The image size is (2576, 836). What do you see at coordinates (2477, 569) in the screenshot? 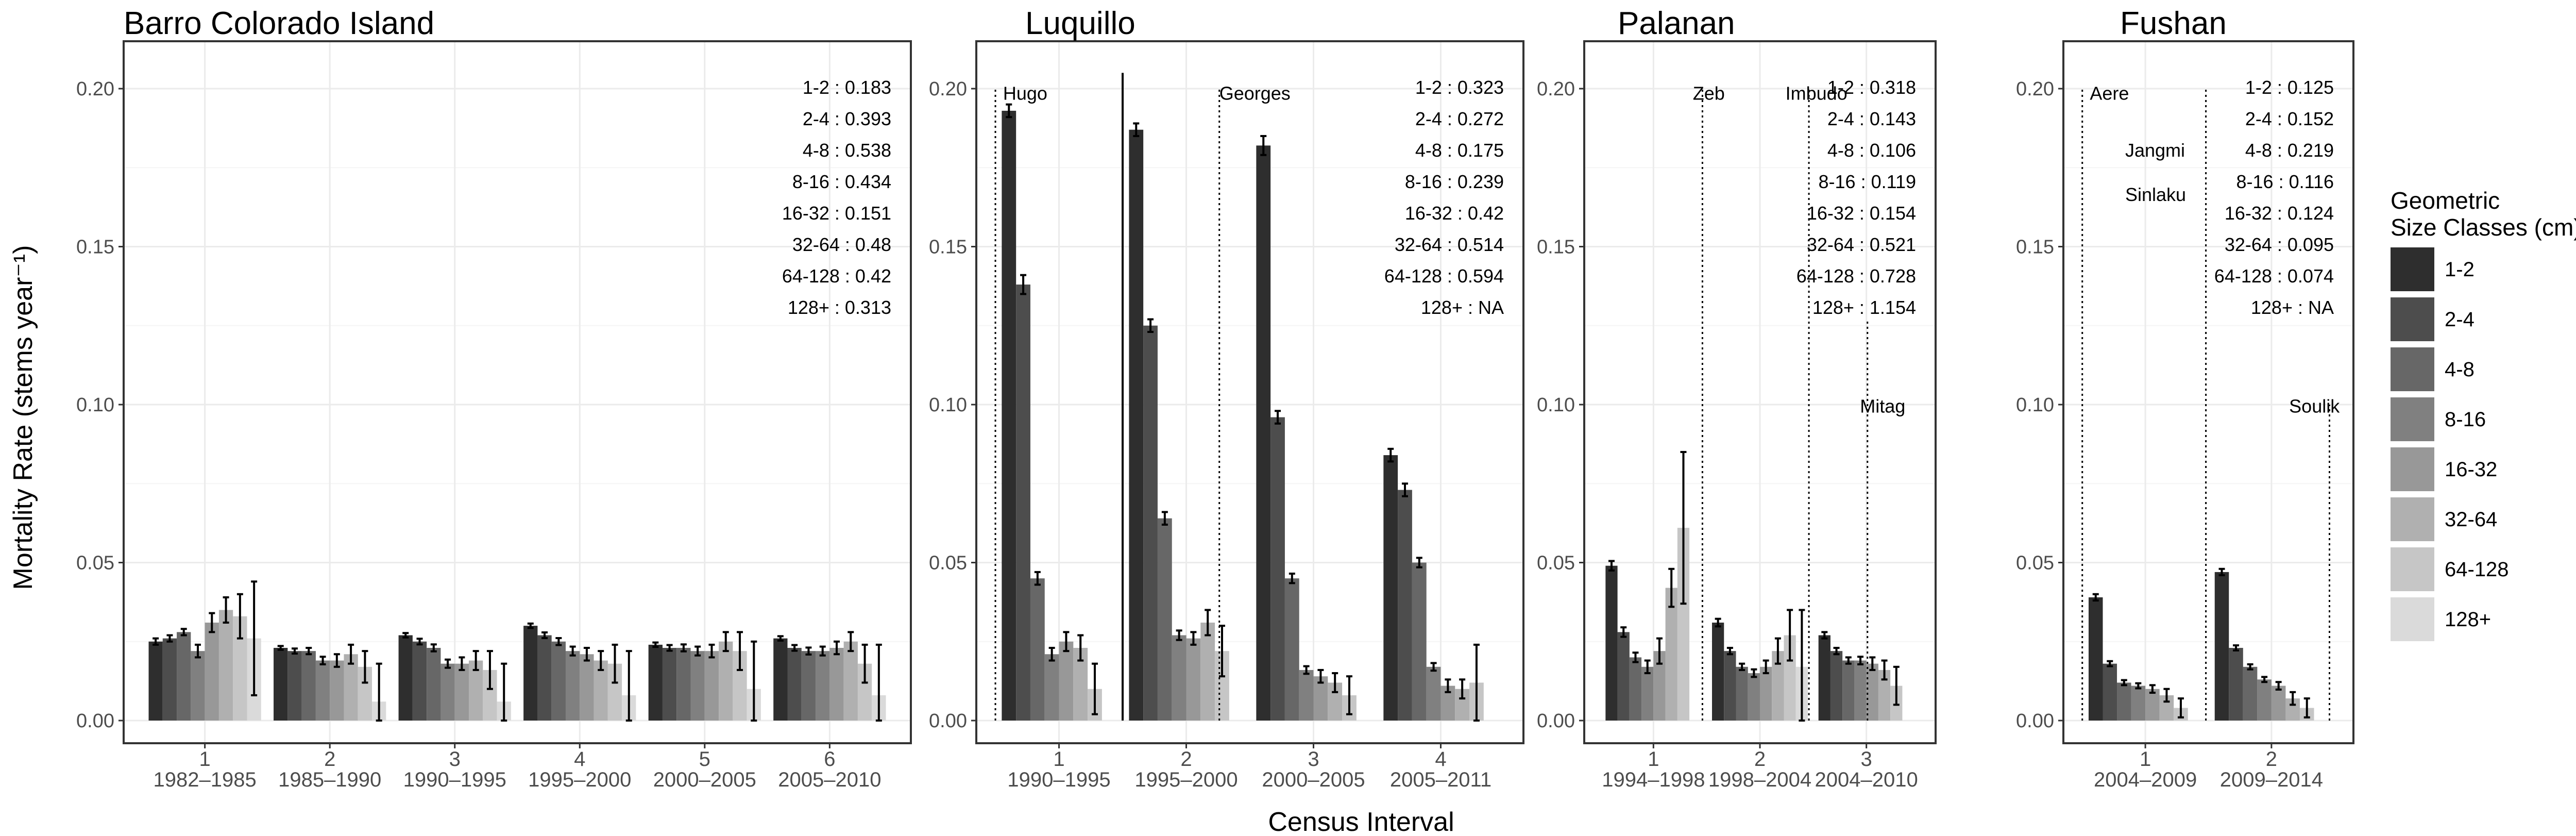
I see `legend-label: 64-128` at bounding box center [2477, 569].